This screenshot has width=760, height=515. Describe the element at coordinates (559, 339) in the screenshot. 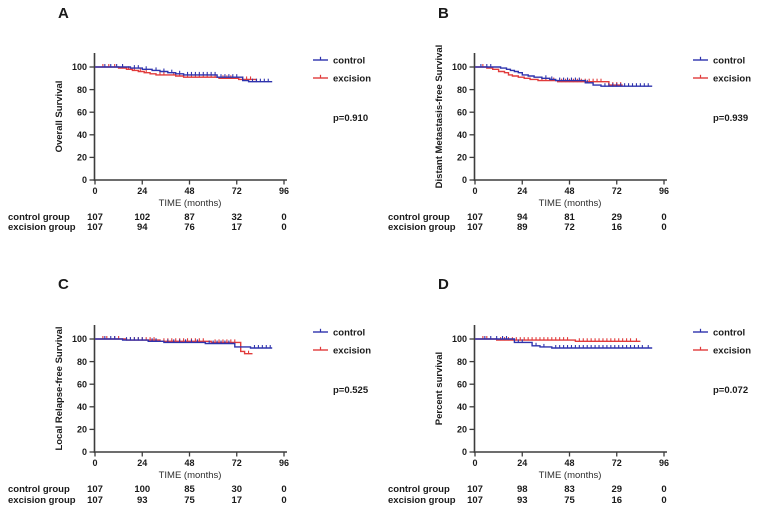

I see `excision-censor-ticks` at that location.